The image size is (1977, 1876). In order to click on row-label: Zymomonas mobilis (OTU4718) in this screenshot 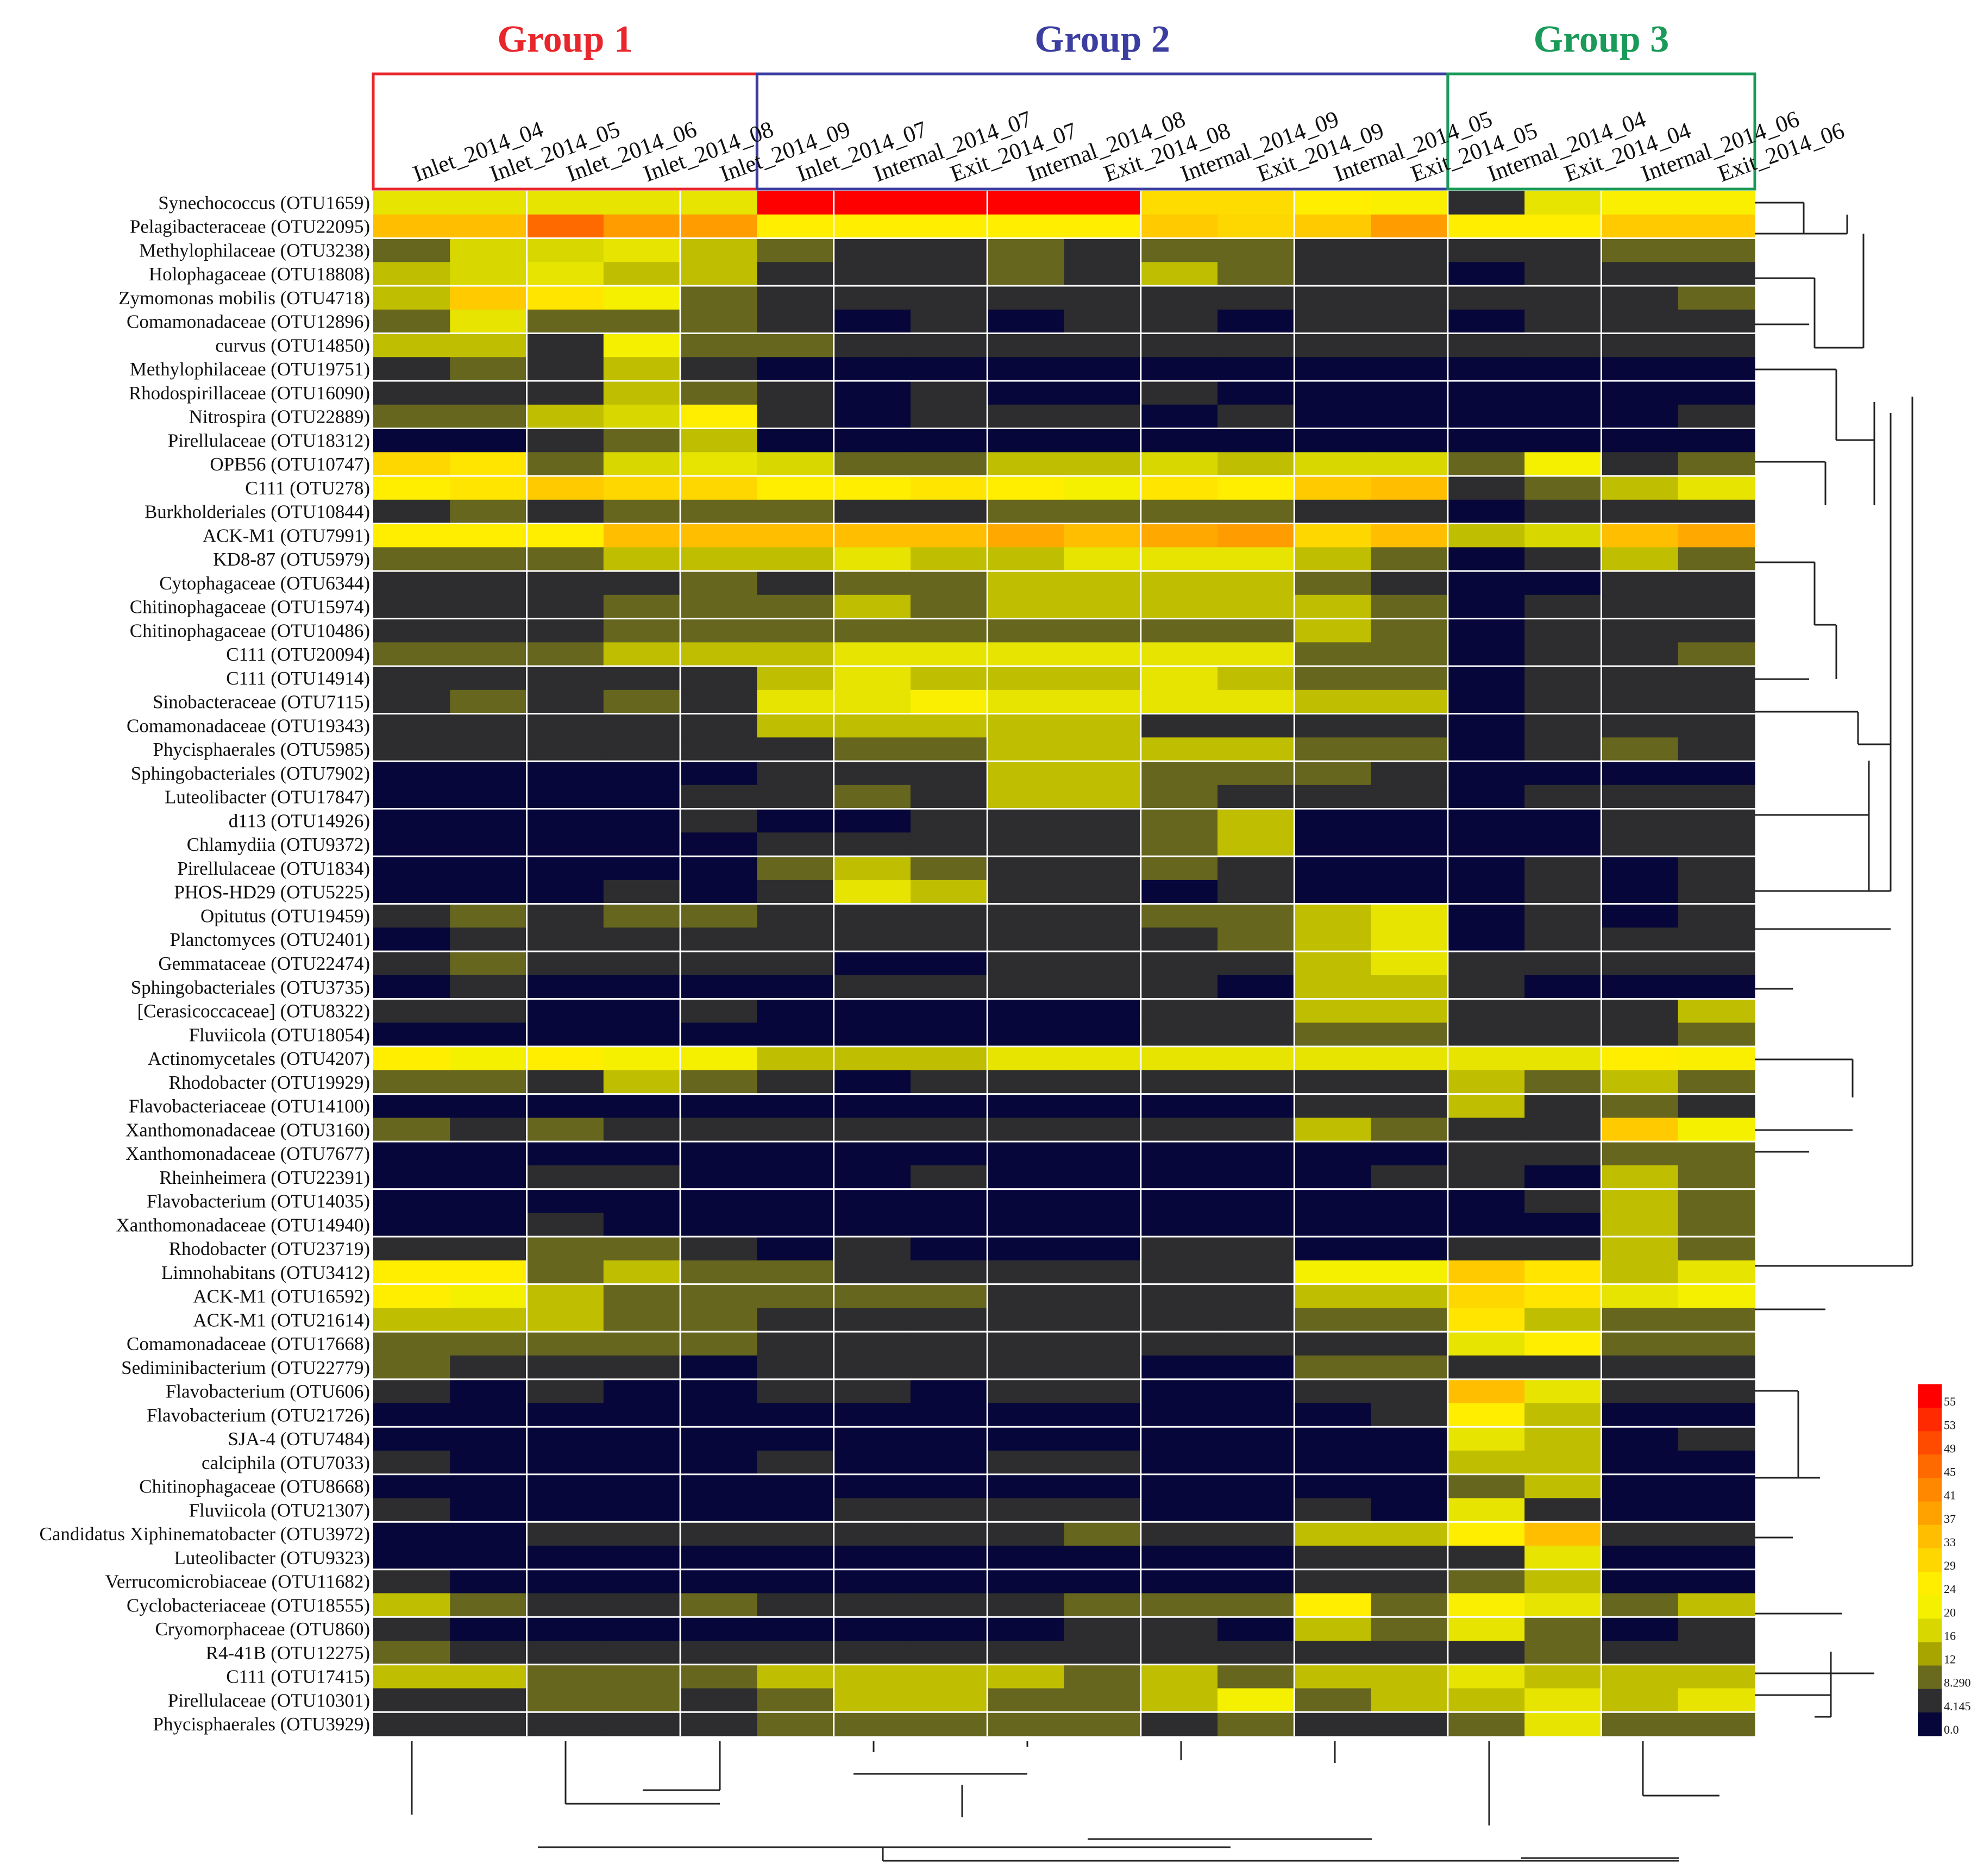, I will do `click(244, 298)`.